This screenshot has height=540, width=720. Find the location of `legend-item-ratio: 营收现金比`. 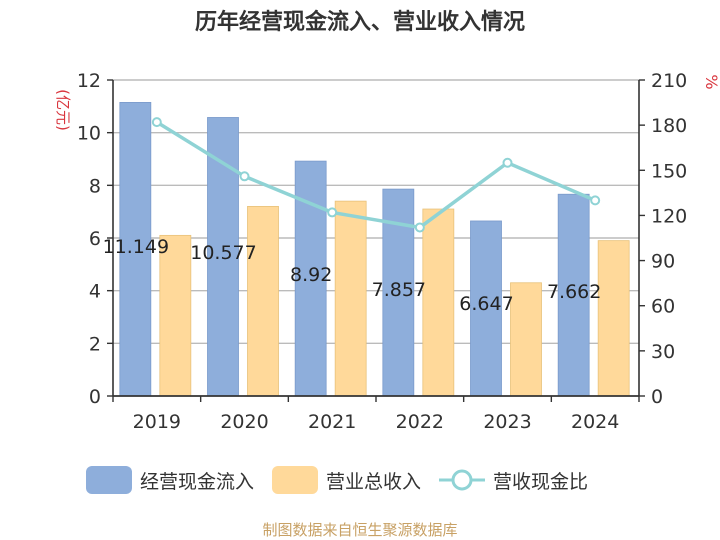

legend-item-ratio: 营收现金比 is located at coordinates (513, 480).